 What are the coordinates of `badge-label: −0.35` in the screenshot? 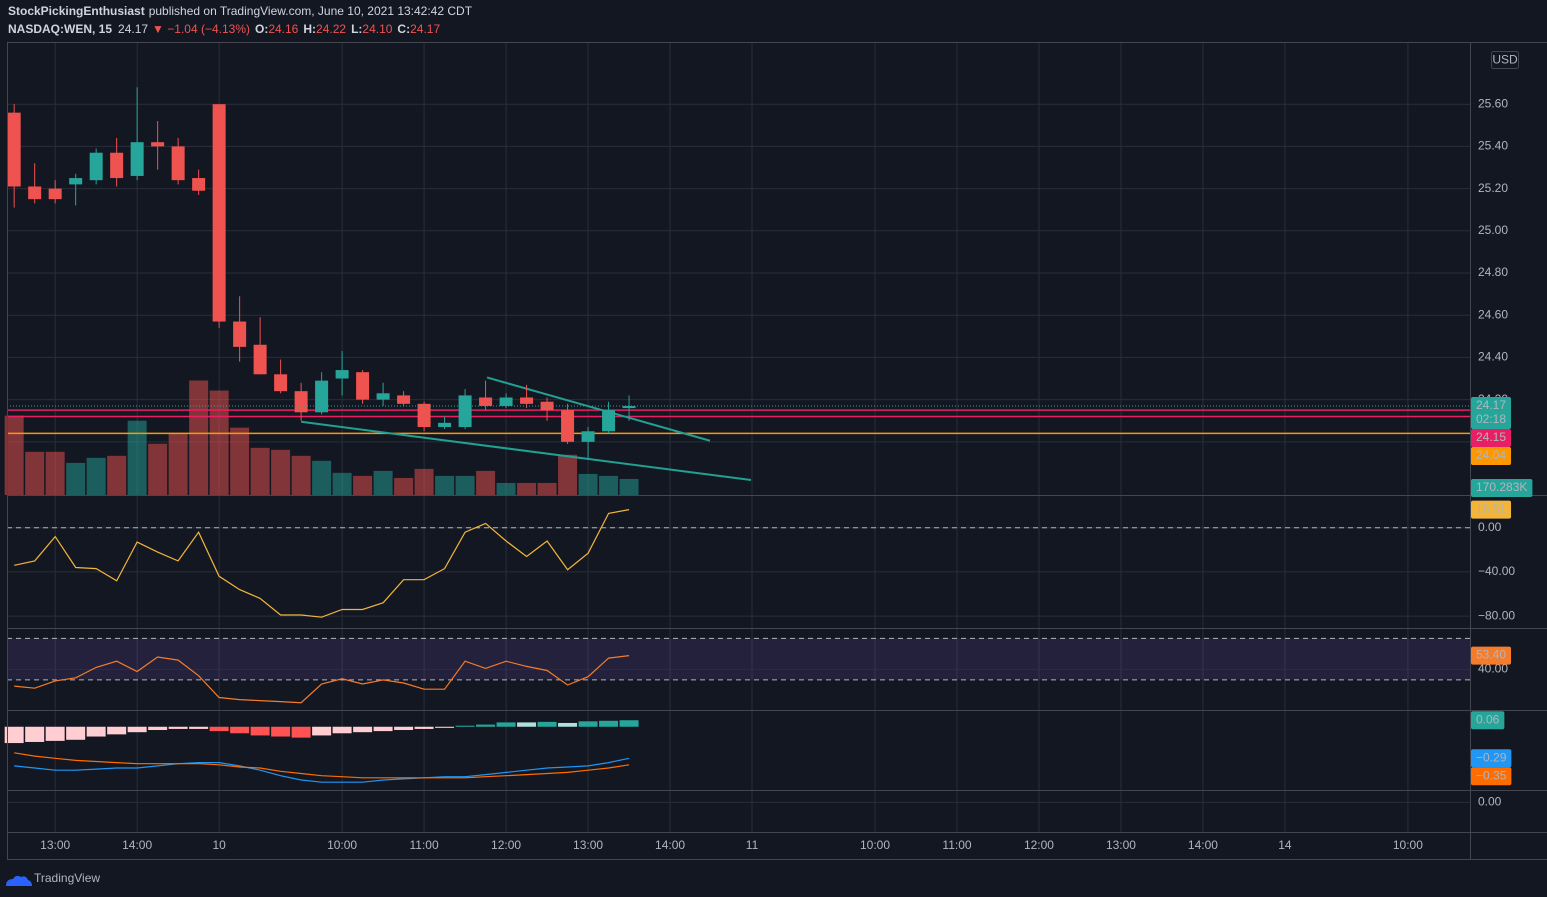 It's located at (1491, 775).